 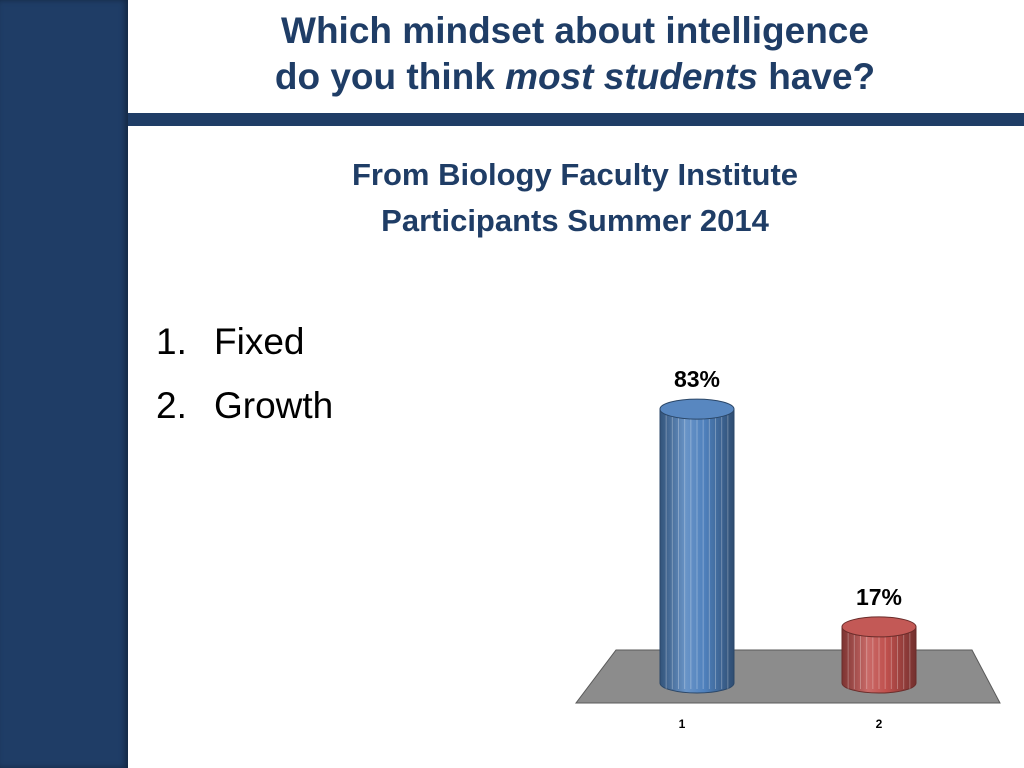 What do you see at coordinates (816, 76) in the screenshot?
I see `title-line-2-end: have?` at bounding box center [816, 76].